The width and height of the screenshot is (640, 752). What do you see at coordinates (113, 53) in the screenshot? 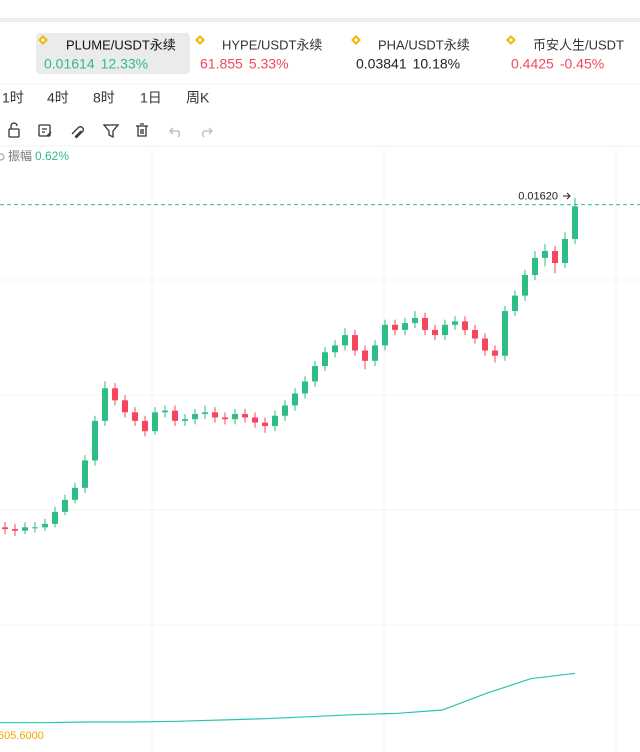
I see `selected-tab-bg` at bounding box center [113, 53].